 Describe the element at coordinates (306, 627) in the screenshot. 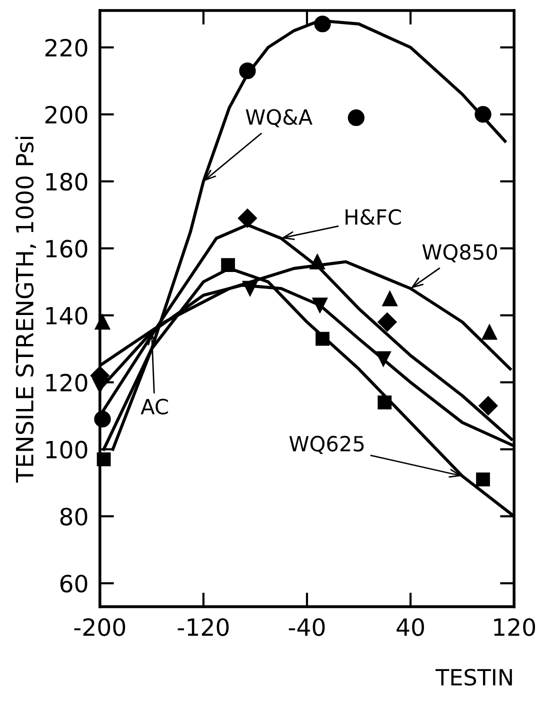

I see `x-tick-label: -40` at that location.